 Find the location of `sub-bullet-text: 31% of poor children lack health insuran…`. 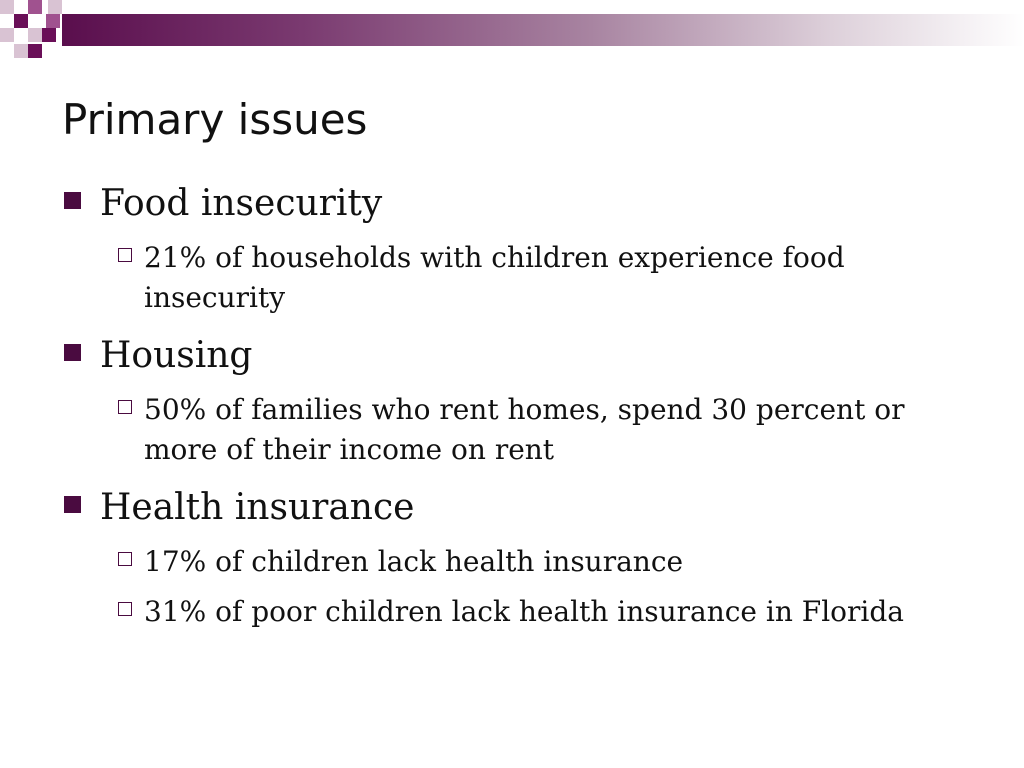

sub-bullet-text: 31% of poor children lack health insuran… is located at coordinates (524, 611).